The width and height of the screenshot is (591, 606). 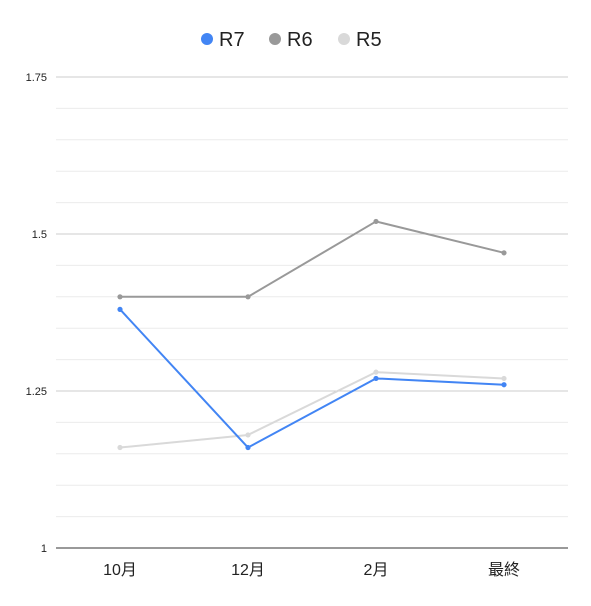 I want to click on series-line-r6, so click(x=312, y=259).